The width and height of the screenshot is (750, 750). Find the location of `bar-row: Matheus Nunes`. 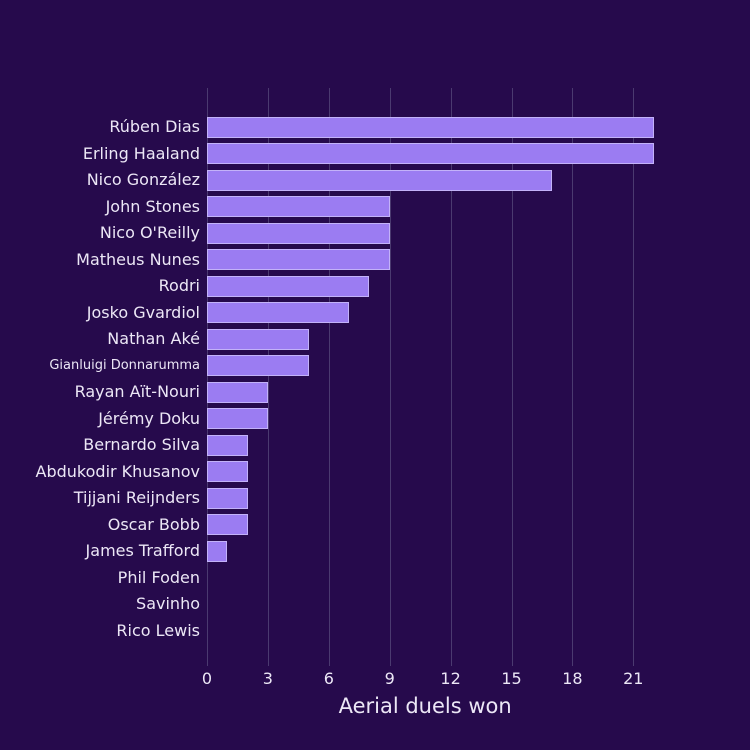

bar-row: Matheus Nunes is located at coordinates (375, 260).